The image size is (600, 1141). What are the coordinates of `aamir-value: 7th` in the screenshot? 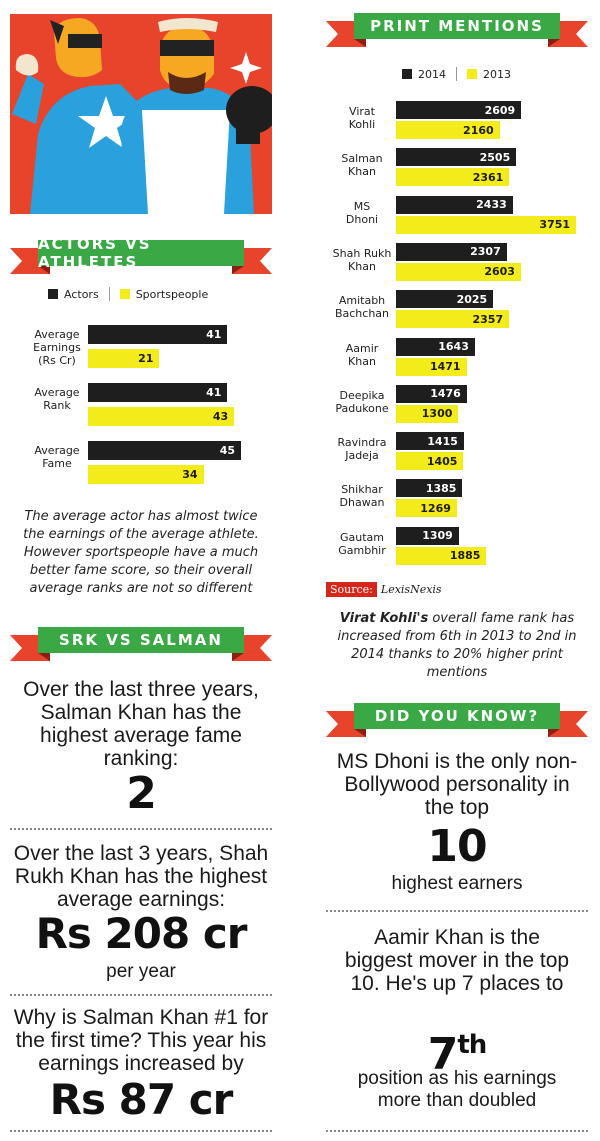 It's located at (457, 1050).